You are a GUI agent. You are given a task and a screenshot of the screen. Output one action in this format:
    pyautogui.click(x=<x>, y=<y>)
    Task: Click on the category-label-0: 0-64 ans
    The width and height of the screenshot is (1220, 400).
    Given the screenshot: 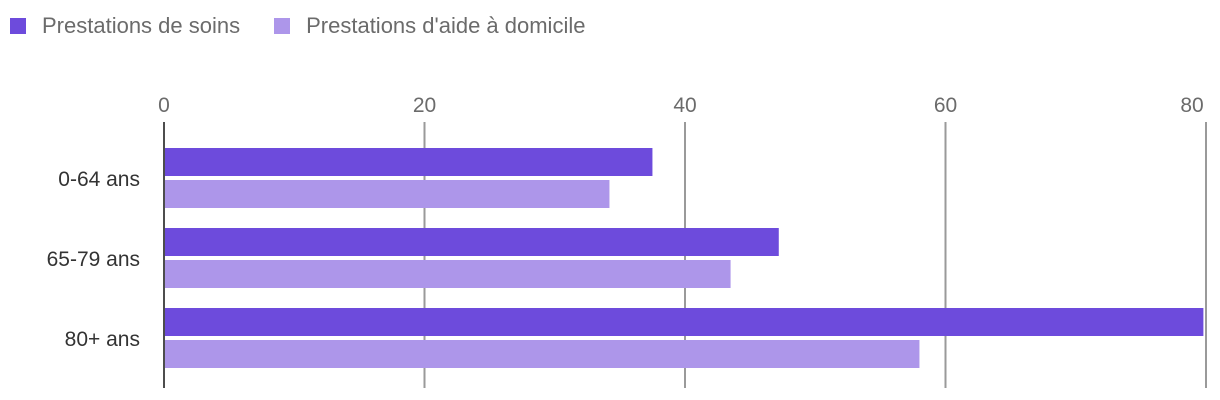 What is the action you would take?
    pyautogui.click(x=99, y=179)
    